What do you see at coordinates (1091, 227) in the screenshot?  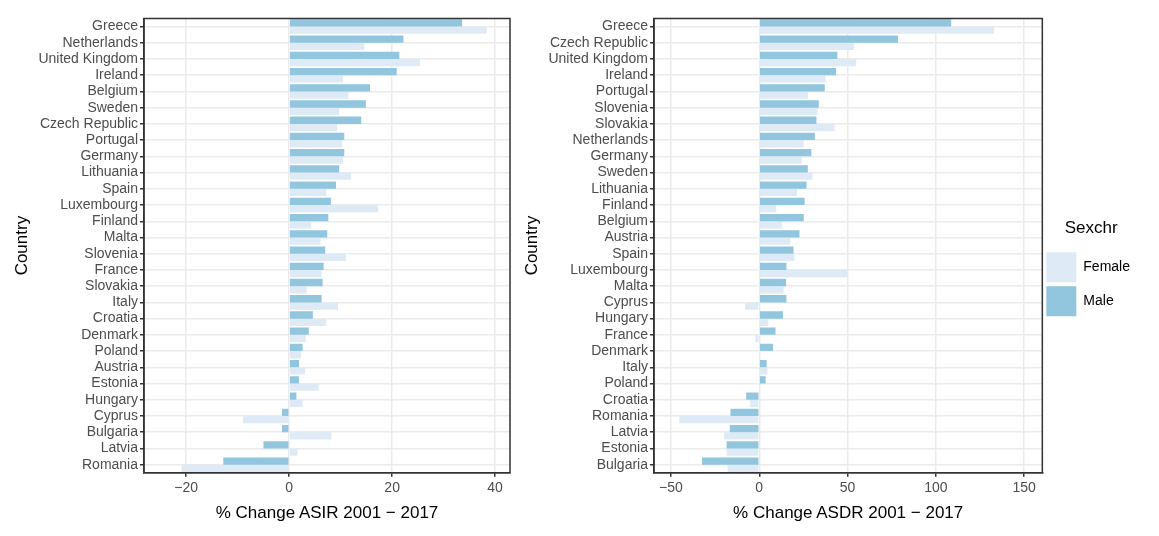 I see `legend-title: Sexchr` at bounding box center [1091, 227].